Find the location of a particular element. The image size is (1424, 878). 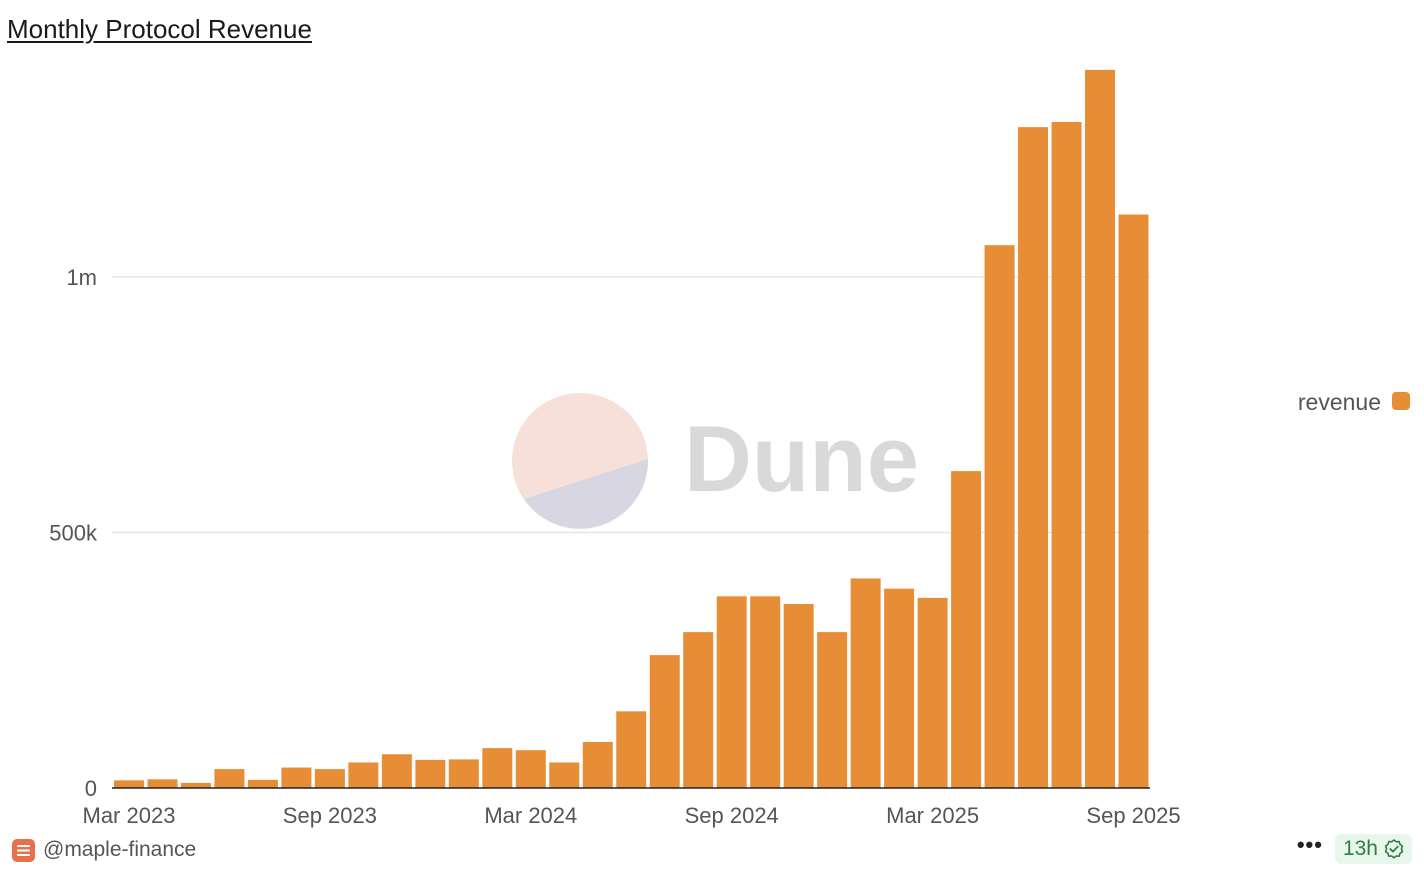

x-tick-label: Sep 2025 is located at coordinates (1133, 815).